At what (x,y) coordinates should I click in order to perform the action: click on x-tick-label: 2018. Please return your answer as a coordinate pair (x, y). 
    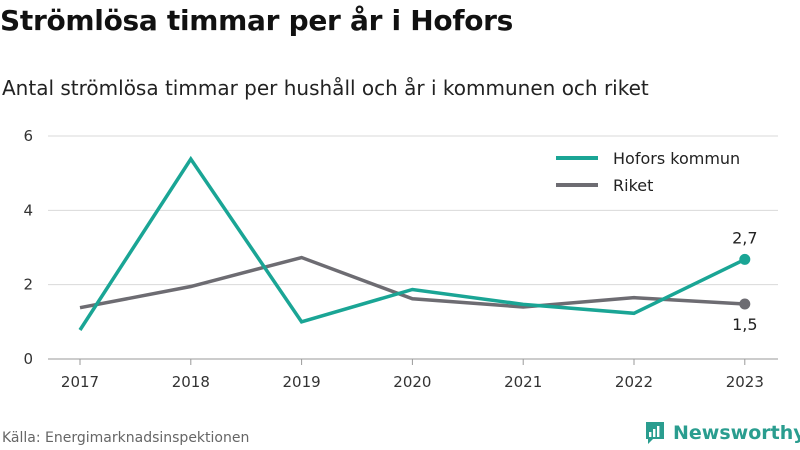
    Looking at the image, I should click on (191, 382).